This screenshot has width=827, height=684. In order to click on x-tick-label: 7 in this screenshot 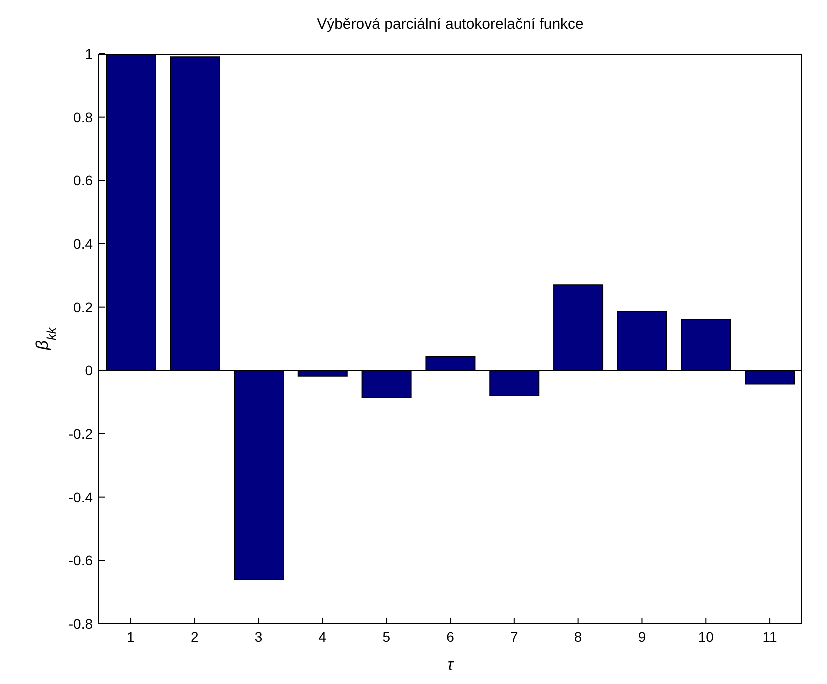, I will do `click(514, 636)`.